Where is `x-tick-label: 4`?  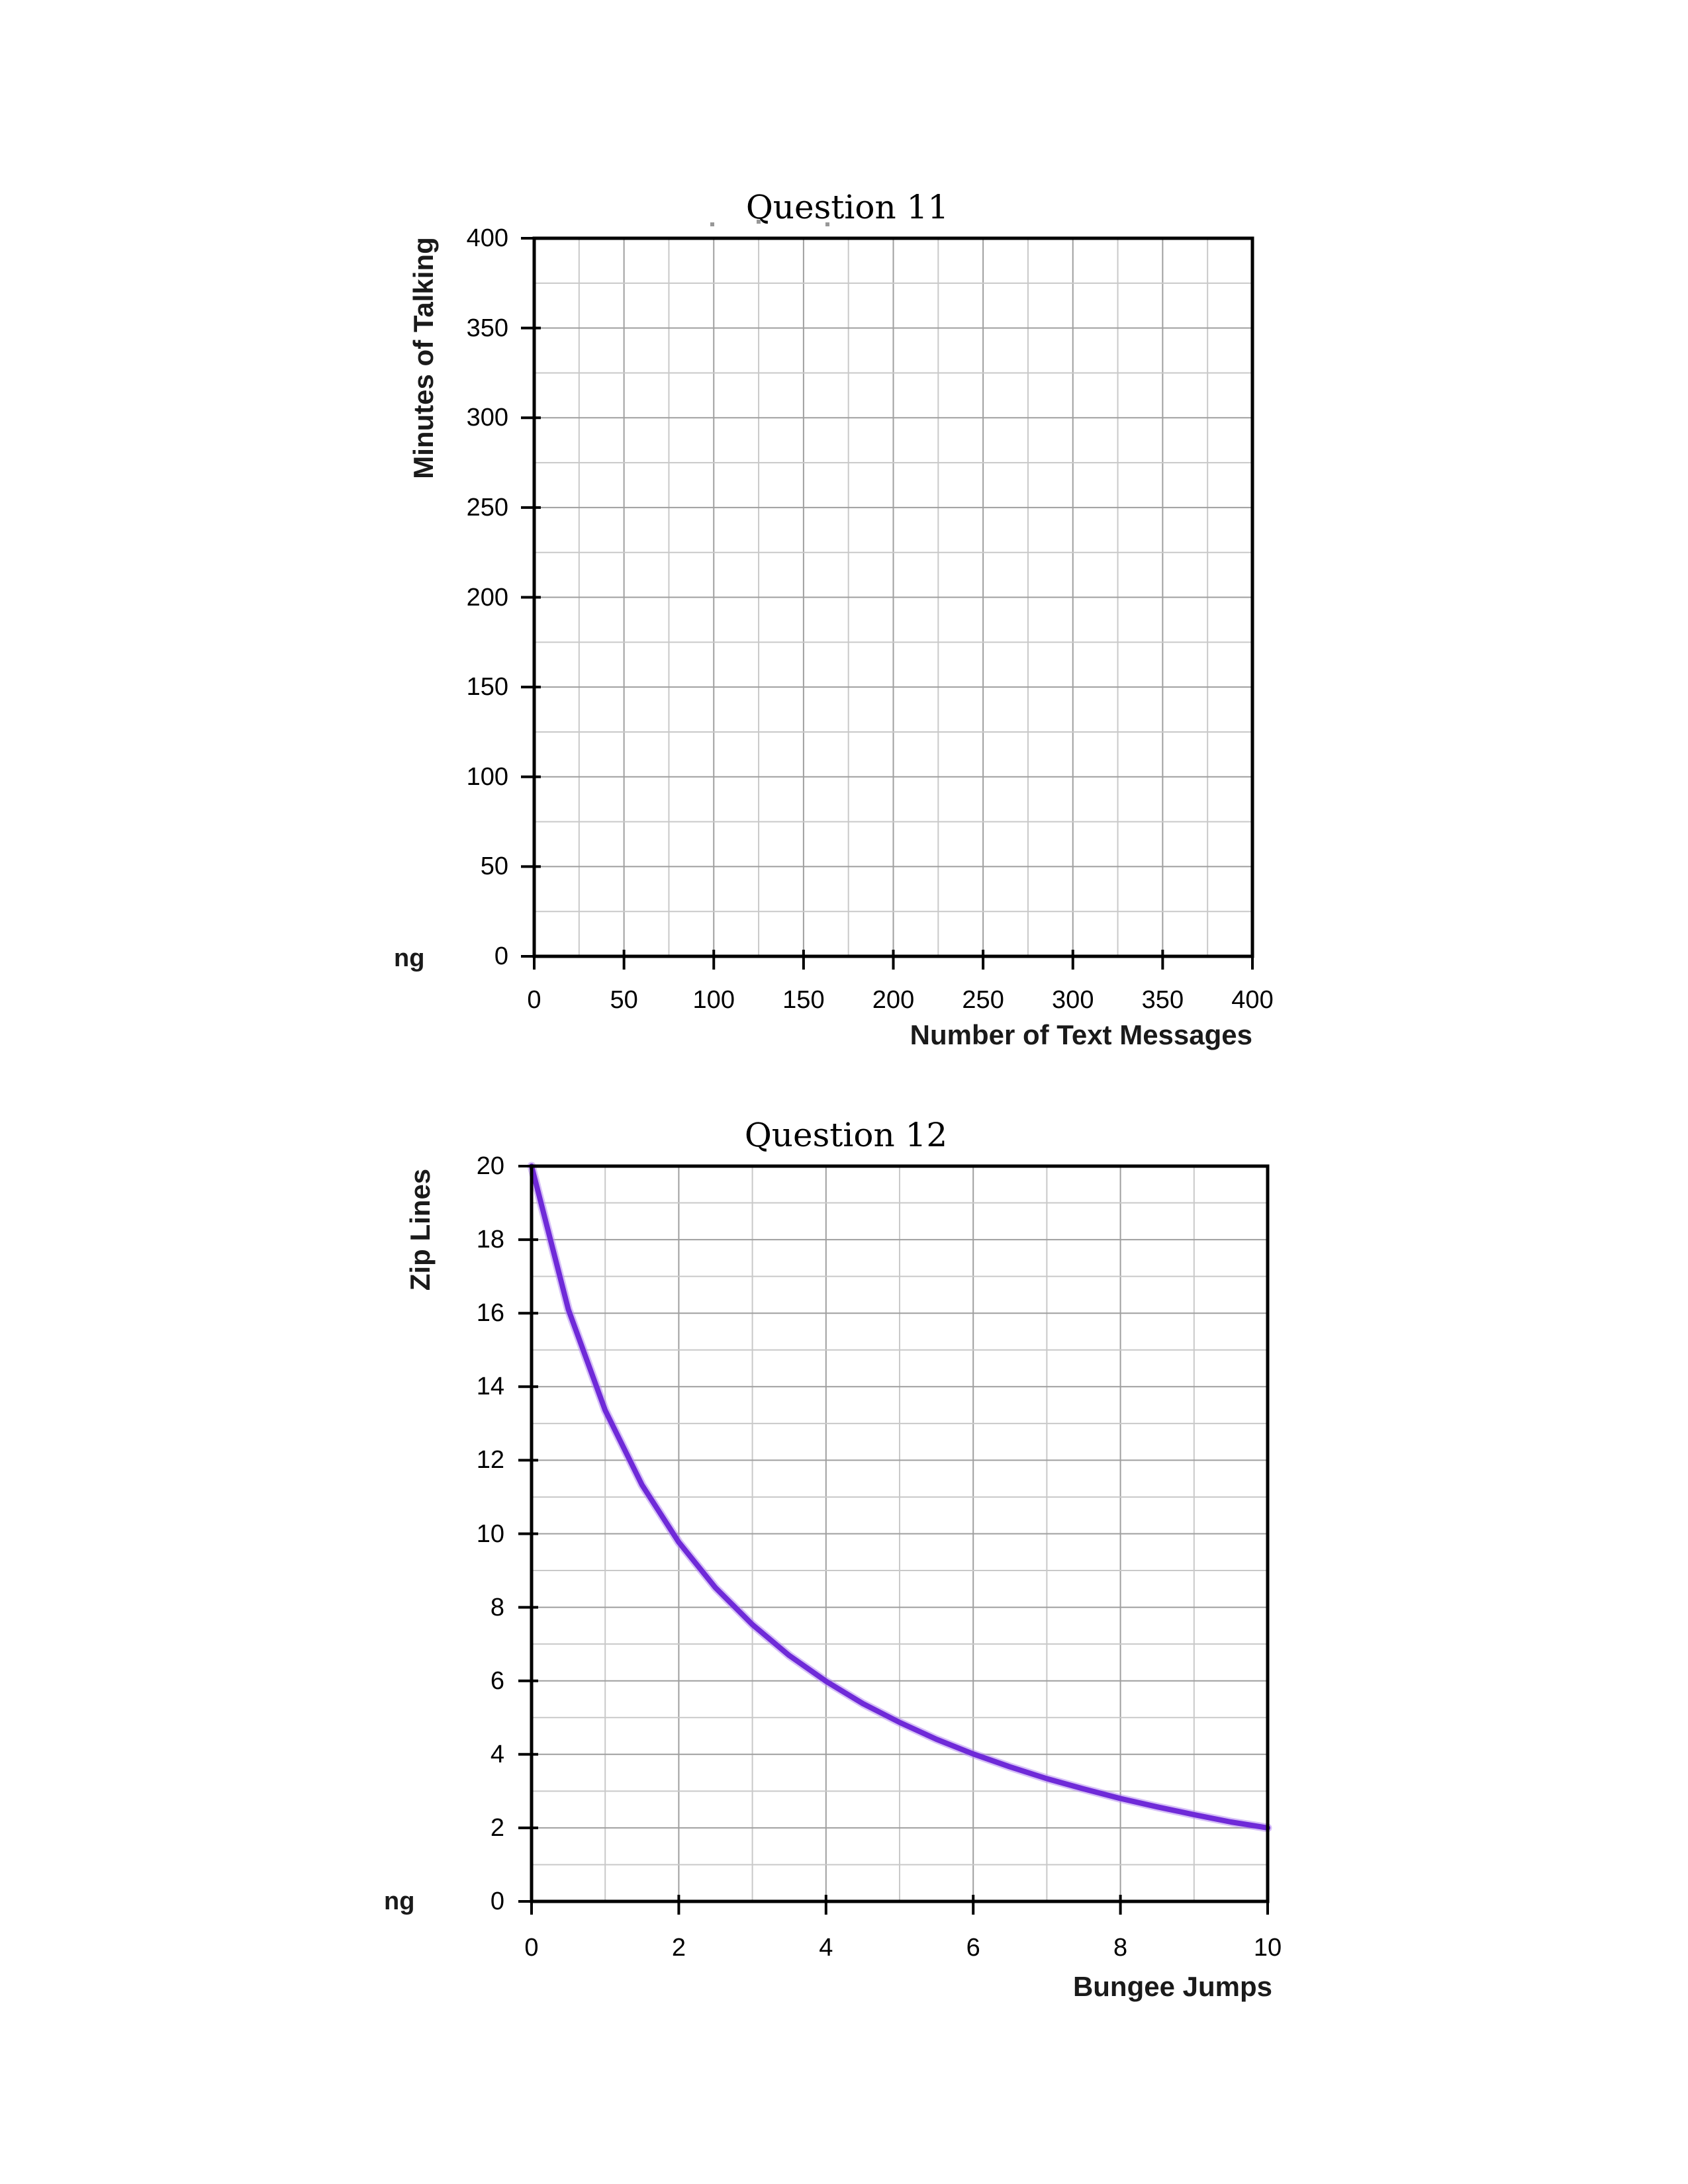
x-tick-label: 4 is located at coordinates (826, 1948).